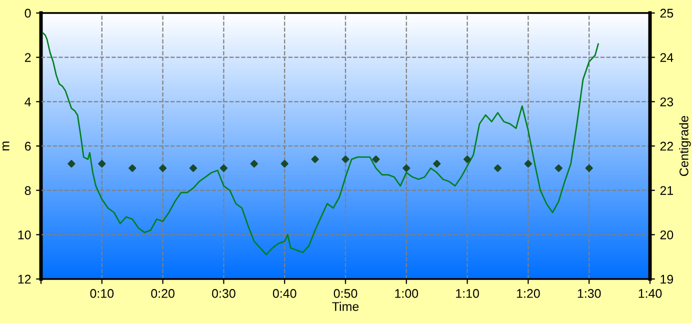  I want to click on x-tick-label: 1:20, so click(528, 293).